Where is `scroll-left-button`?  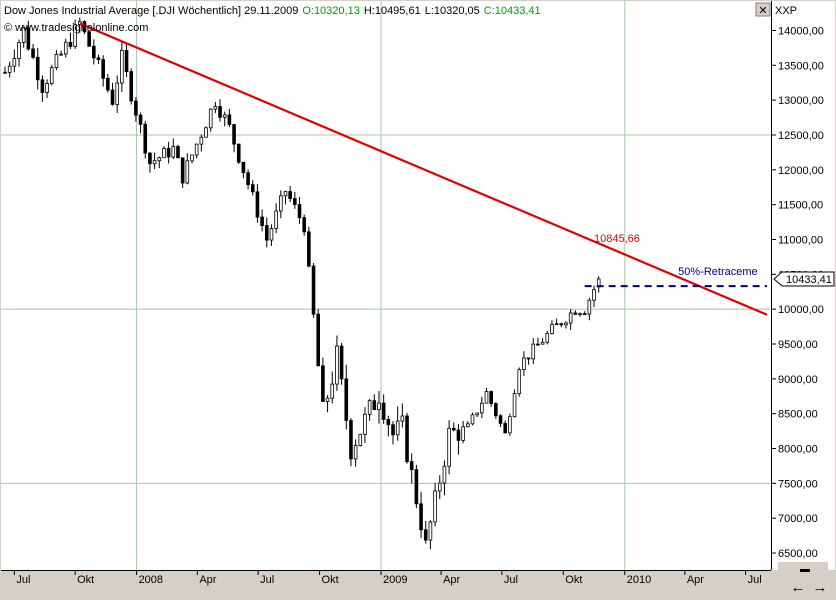 scroll-left-button is located at coordinates (798, 586).